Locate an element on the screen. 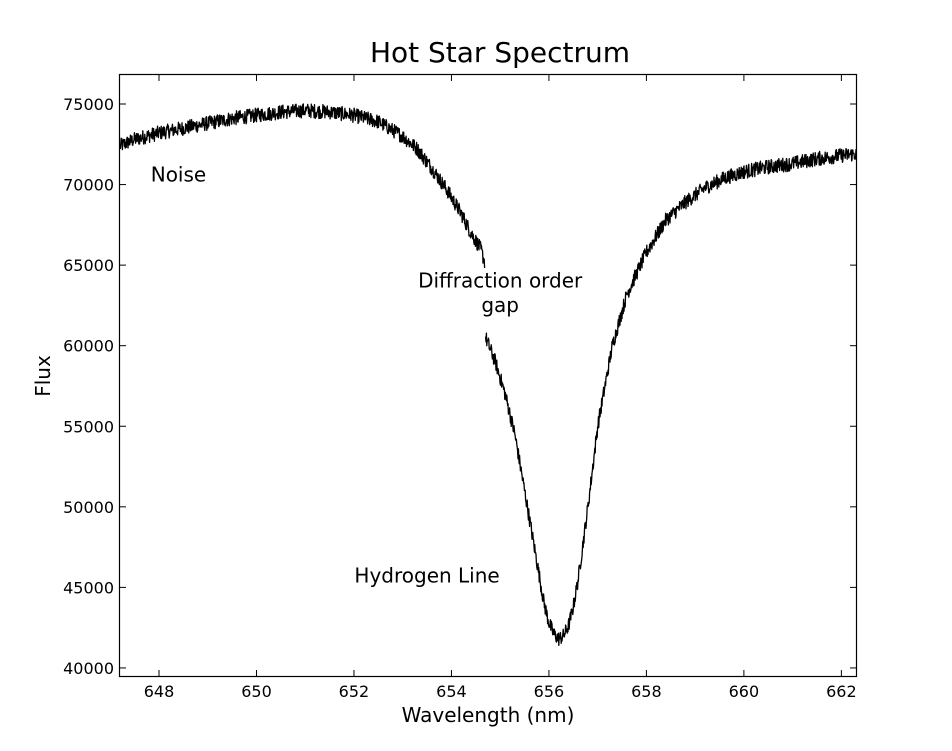 The image size is (952, 751). x-tick-label: 660 is located at coordinates (744, 691).